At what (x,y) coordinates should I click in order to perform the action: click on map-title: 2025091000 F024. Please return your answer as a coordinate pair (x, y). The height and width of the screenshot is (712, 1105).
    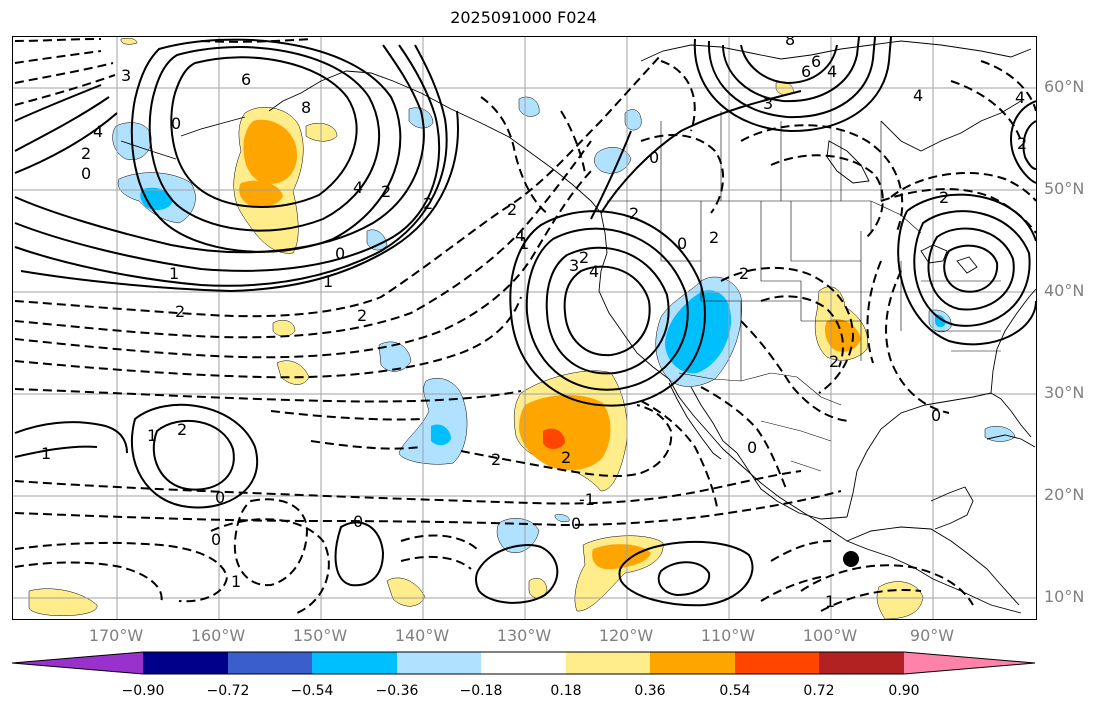
    Looking at the image, I should click on (523, 17).